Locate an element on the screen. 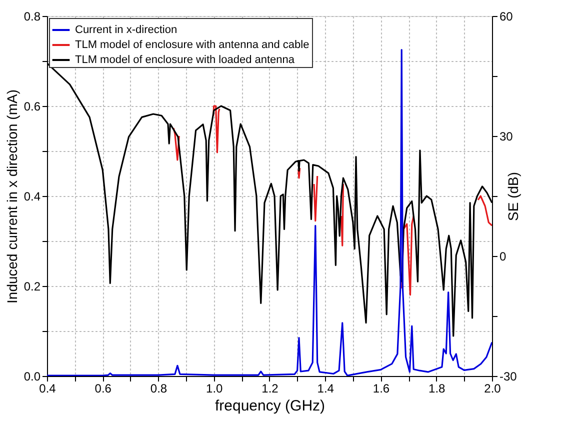  x-tick-label: 1.4 is located at coordinates (325, 389).